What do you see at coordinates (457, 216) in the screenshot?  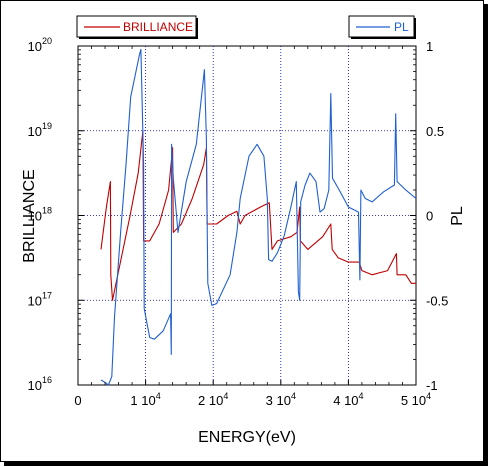 I see `y-right-axis-title: PL` at bounding box center [457, 216].